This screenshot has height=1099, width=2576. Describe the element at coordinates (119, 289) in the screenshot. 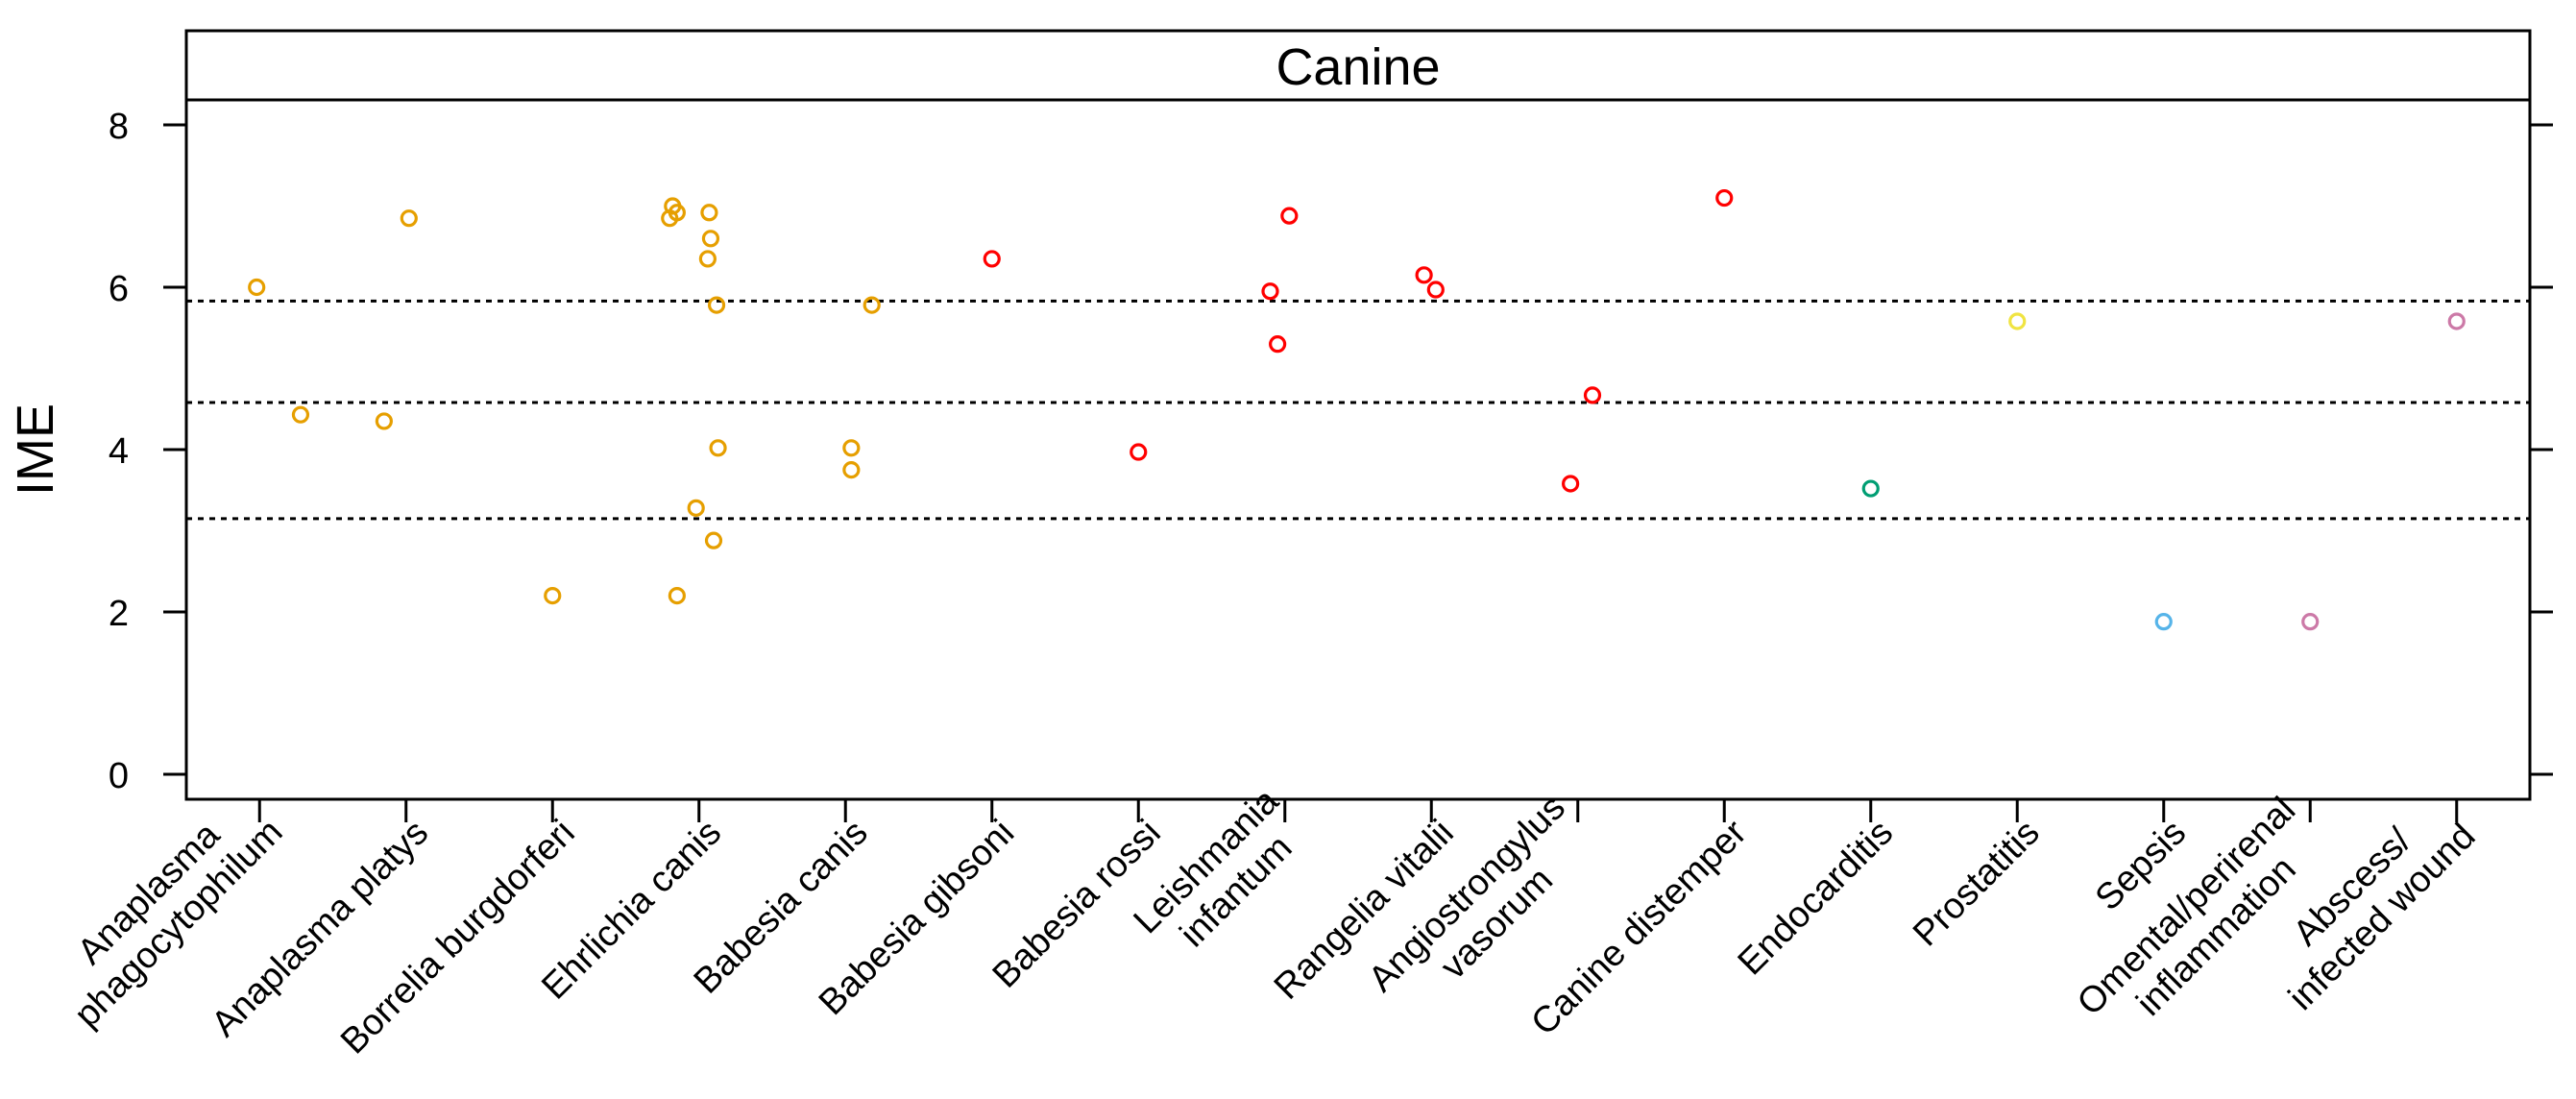

I see `y-tick-label-6: 6` at that location.